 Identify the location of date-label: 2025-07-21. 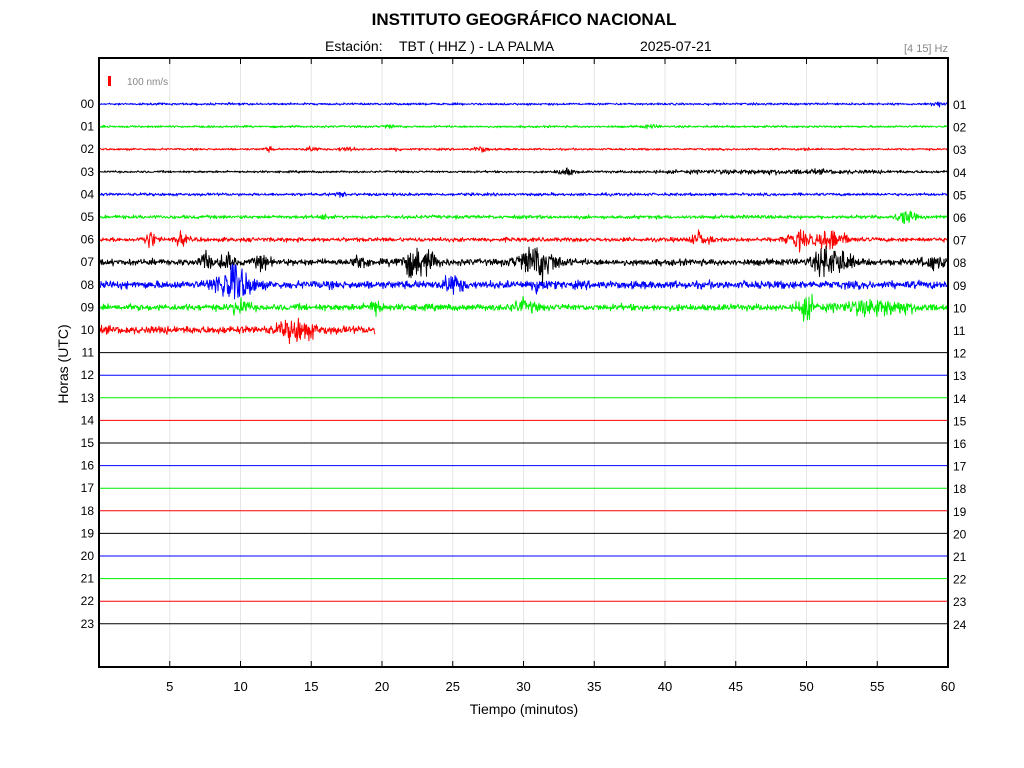
(676, 46).